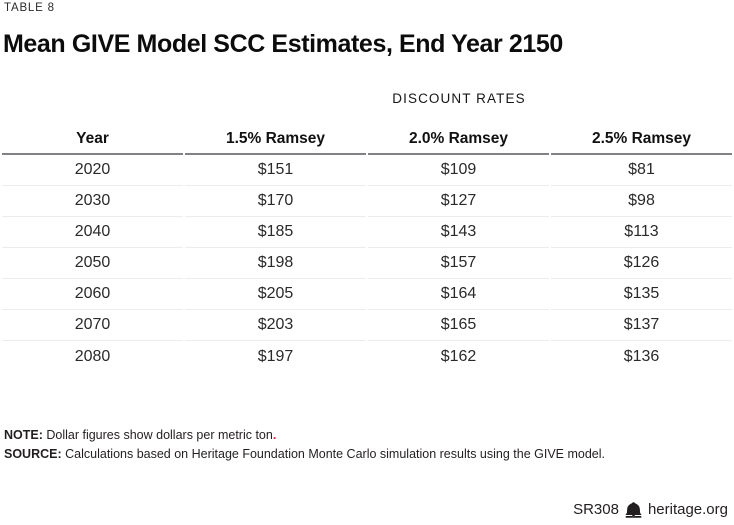  What do you see at coordinates (29, 8) in the screenshot?
I see `table-label: TABLE 8` at bounding box center [29, 8].